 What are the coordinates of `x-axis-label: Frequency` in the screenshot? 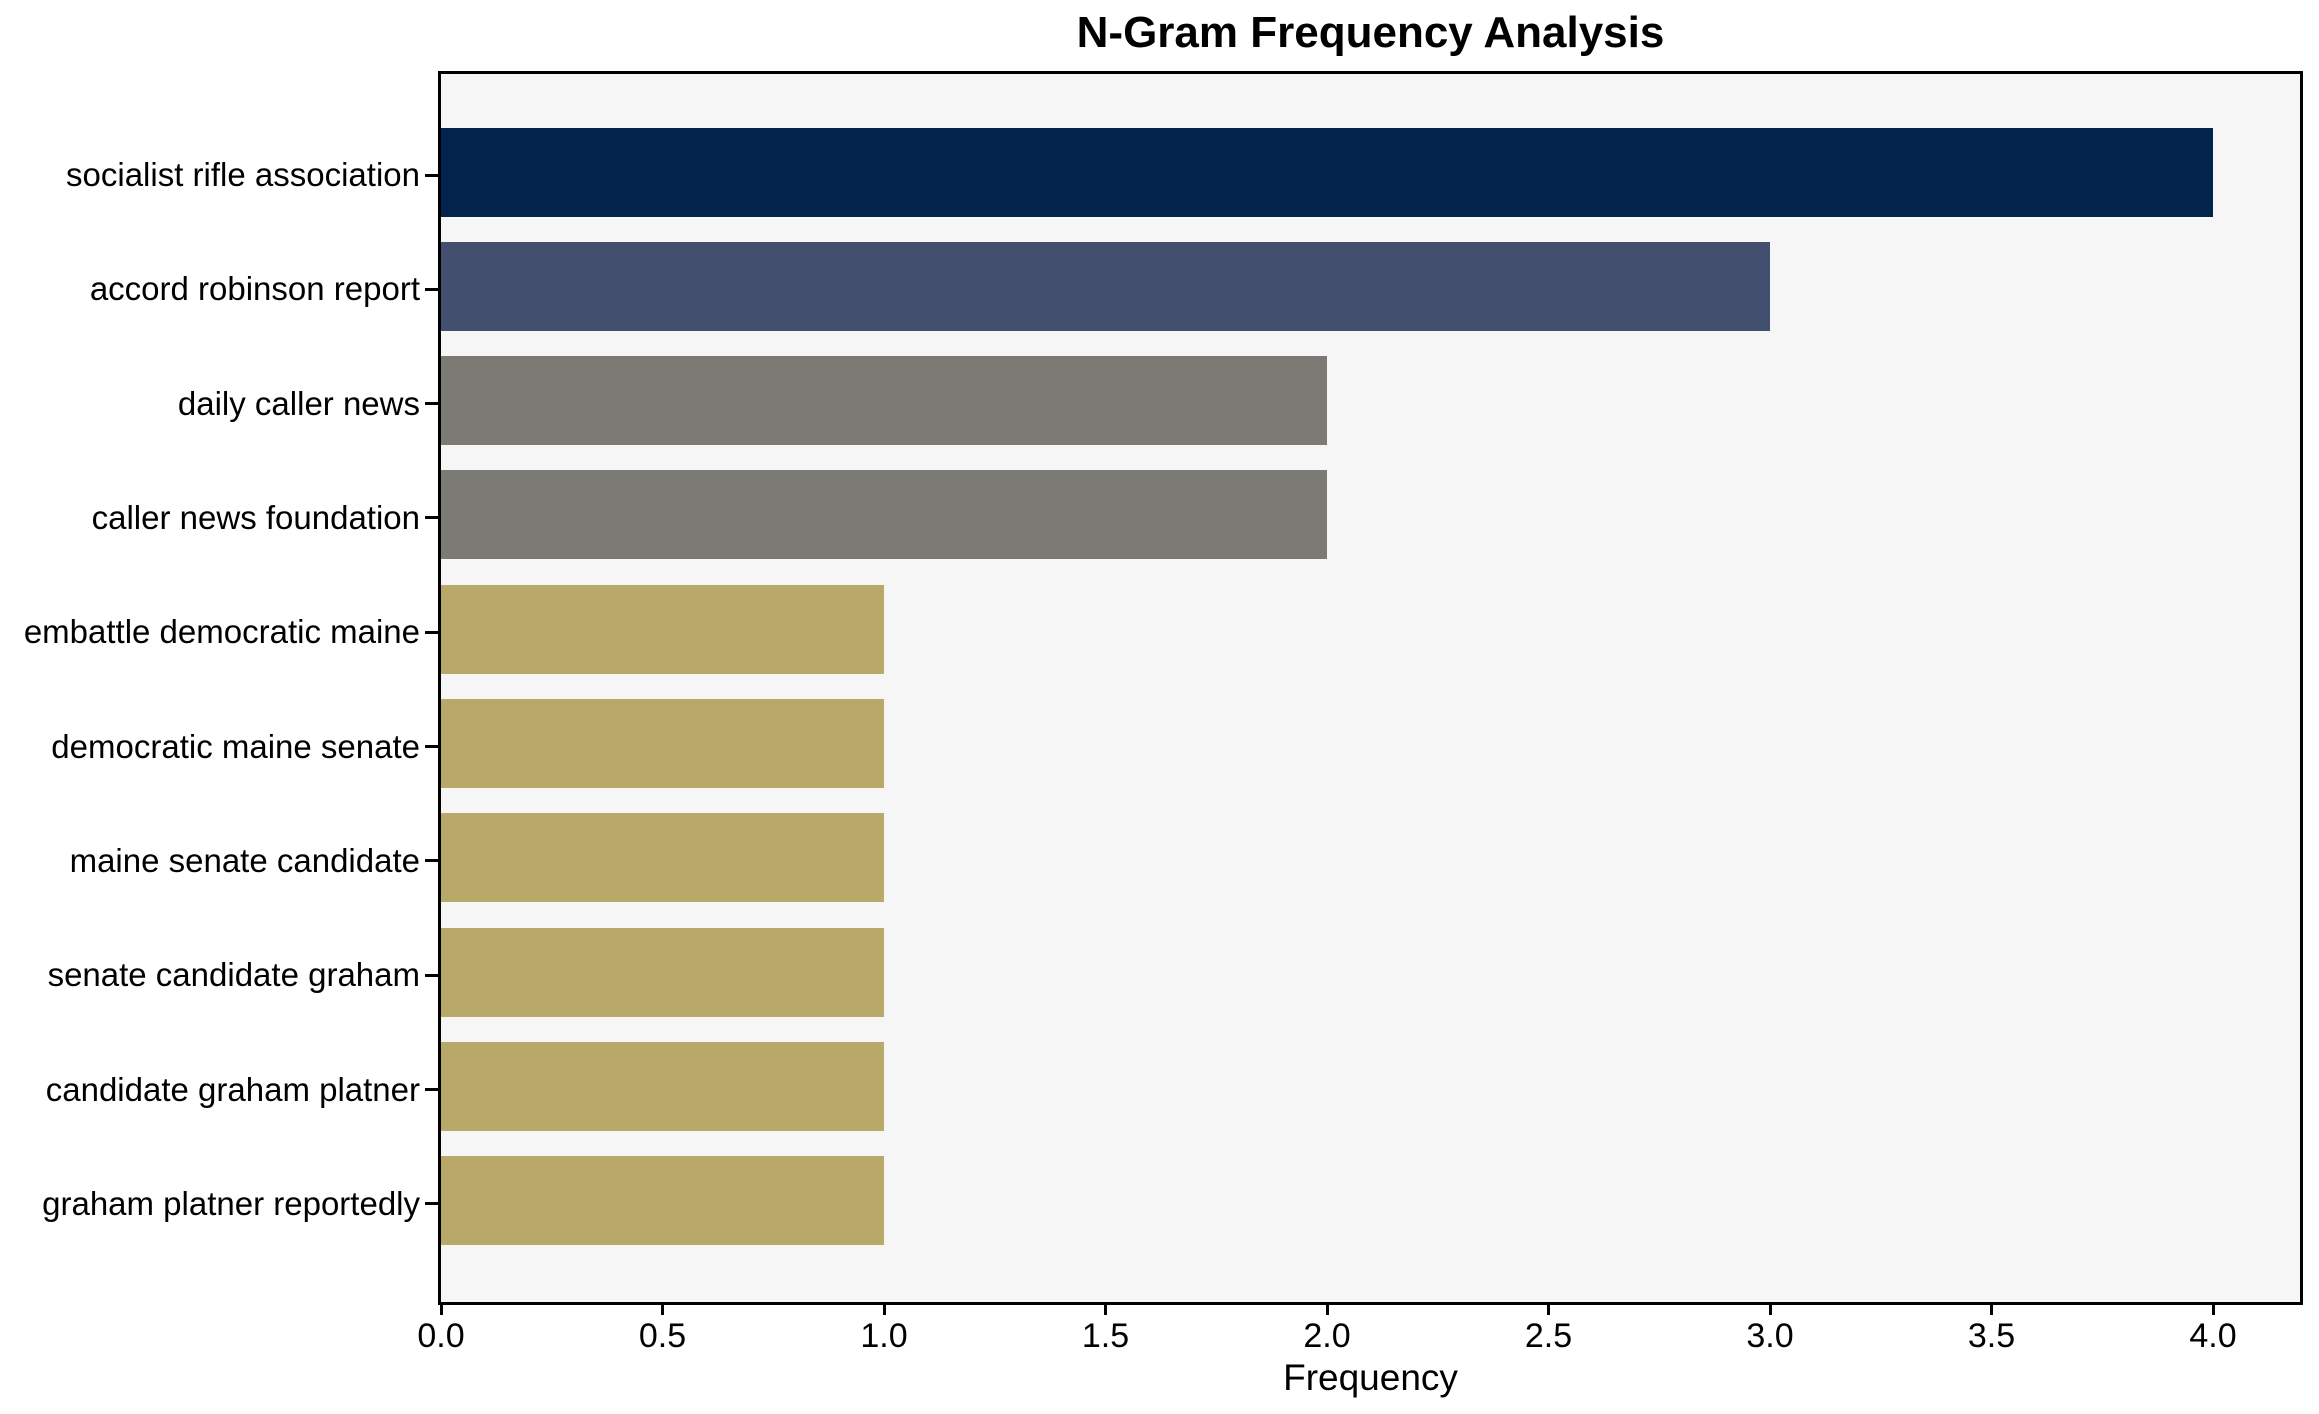 It's located at (1370, 1377).